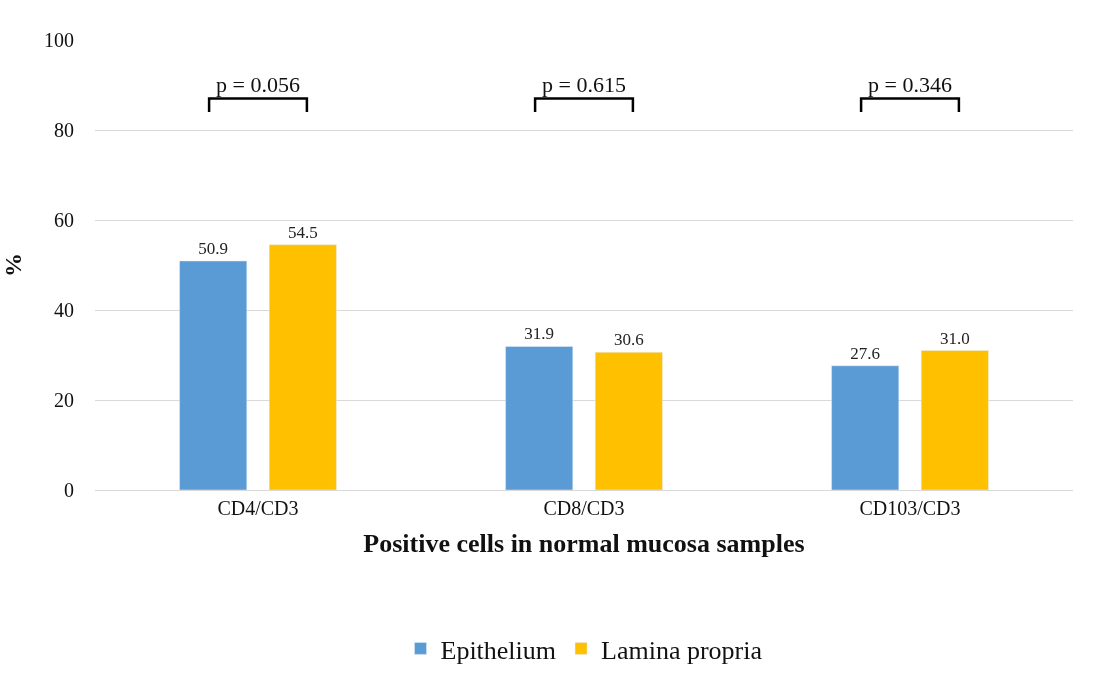 The width and height of the screenshot is (1098, 684). What do you see at coordinates (539, 334) in the screenshot?
I see `data-label: 31.9` at bounding box center [539, 334].